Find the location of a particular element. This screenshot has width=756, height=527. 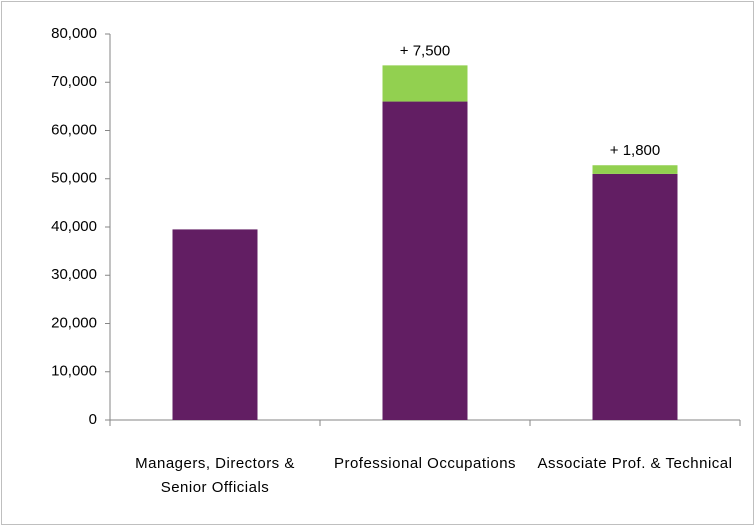

y-tick-label: 30,000 is located at coordinates (74, 274).